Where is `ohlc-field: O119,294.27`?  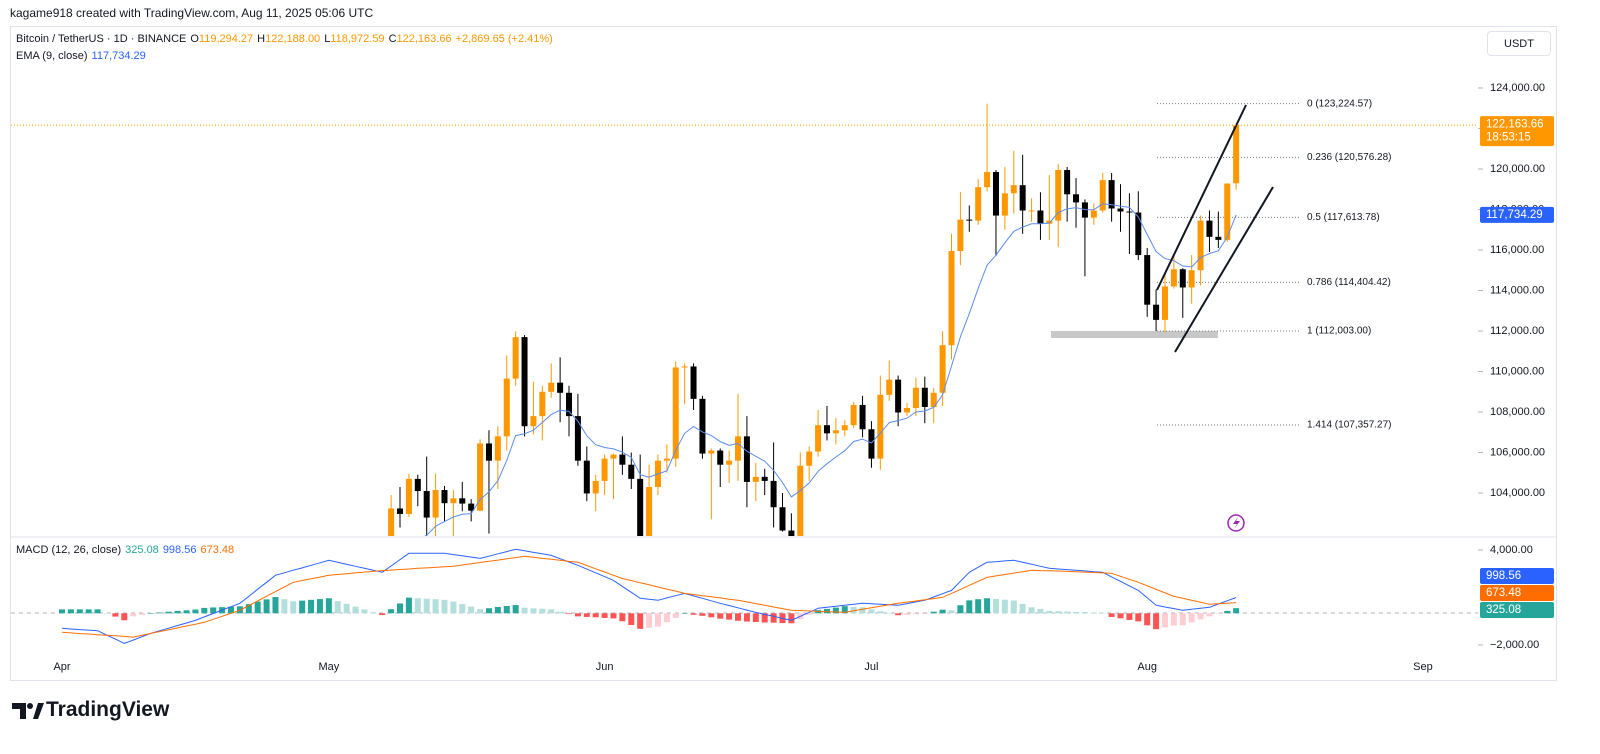 ohlc-field: O119,294.27 is located at coordinates (221, 39).